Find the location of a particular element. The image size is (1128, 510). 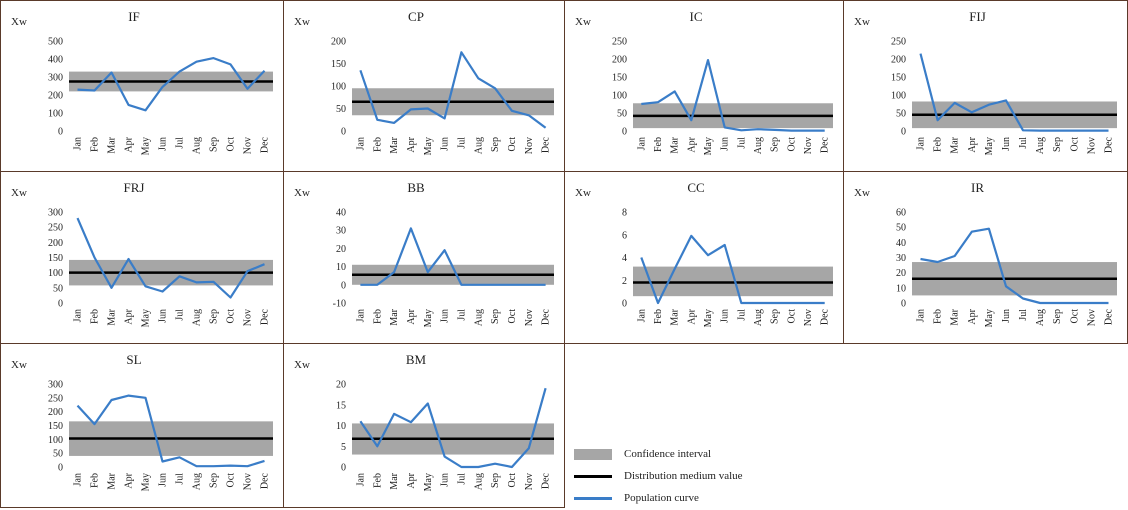

legend-swatch-interval is located at coordinates (593, 454).